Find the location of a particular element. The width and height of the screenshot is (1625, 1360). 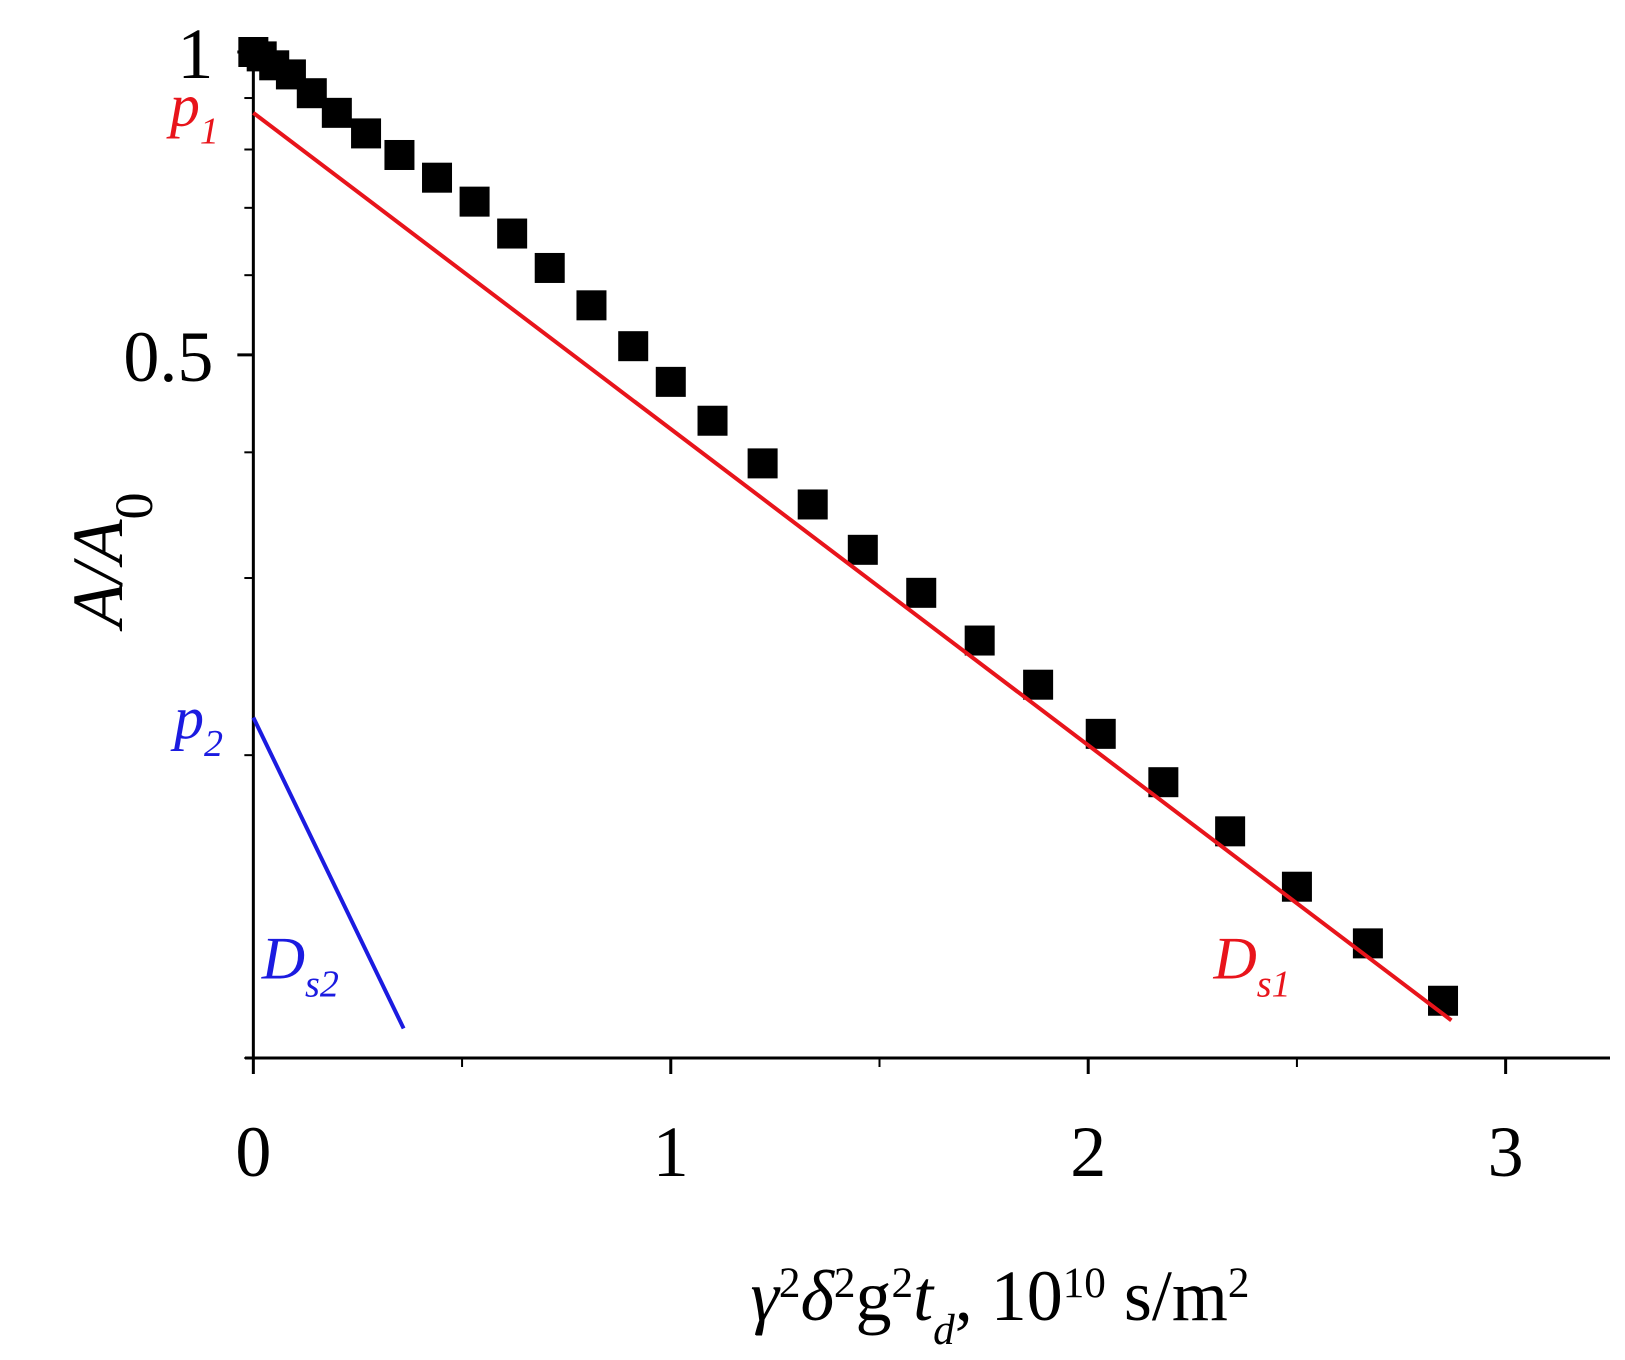

x-tick-label: 1 is located at coordinates (671, 1152).